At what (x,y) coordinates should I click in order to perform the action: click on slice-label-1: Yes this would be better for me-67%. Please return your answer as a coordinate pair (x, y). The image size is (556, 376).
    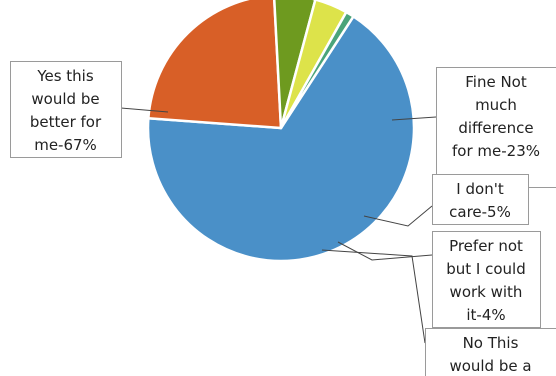
    Looking at the image, I should click on (66, 110).